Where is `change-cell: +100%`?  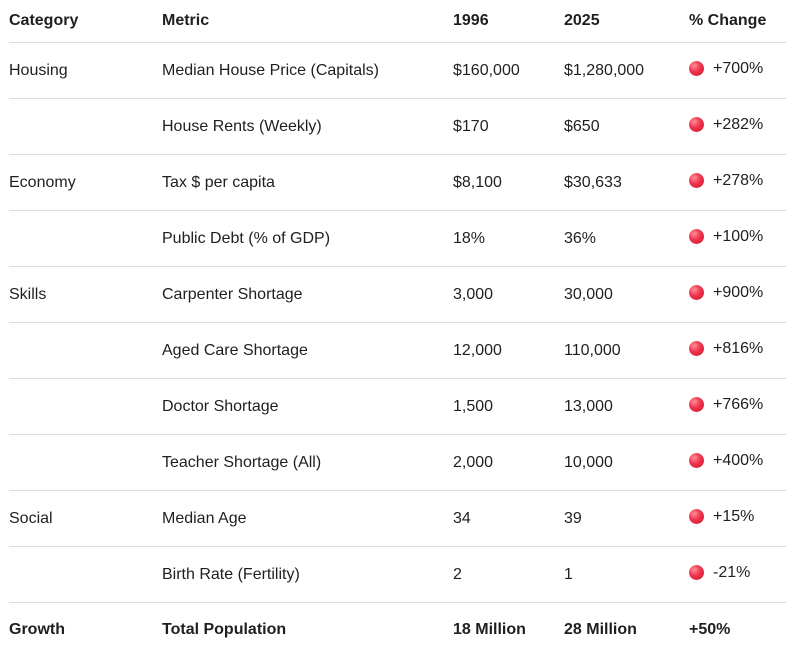
change-cell: +100% is located at coordinates (737, 239).